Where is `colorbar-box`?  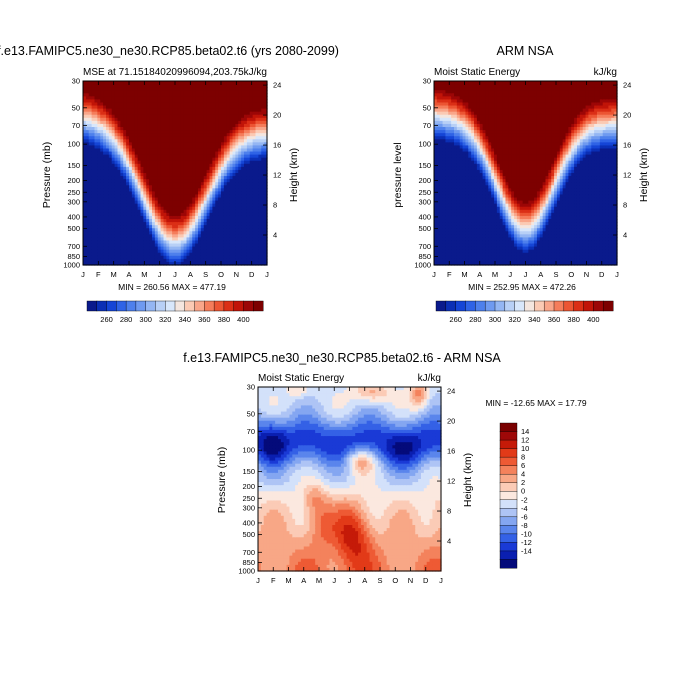
colorbar-box is located at coordinates (209, 306).